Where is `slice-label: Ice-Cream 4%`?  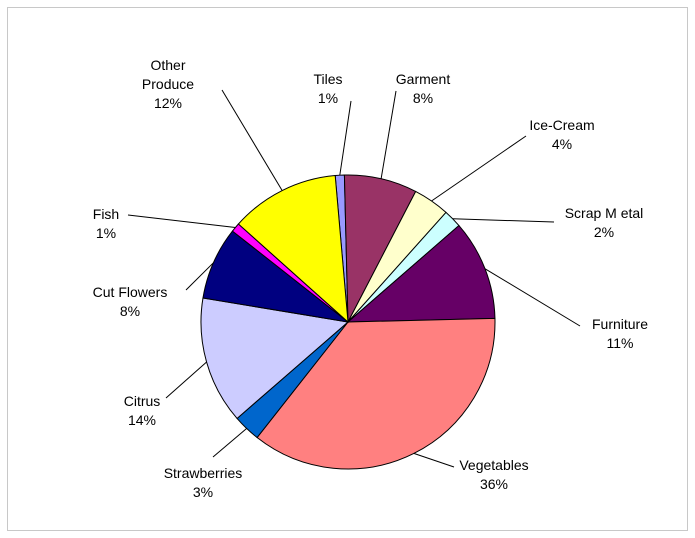
slice-label: Ice-Cream 4% is located at coordinates (561, 134).